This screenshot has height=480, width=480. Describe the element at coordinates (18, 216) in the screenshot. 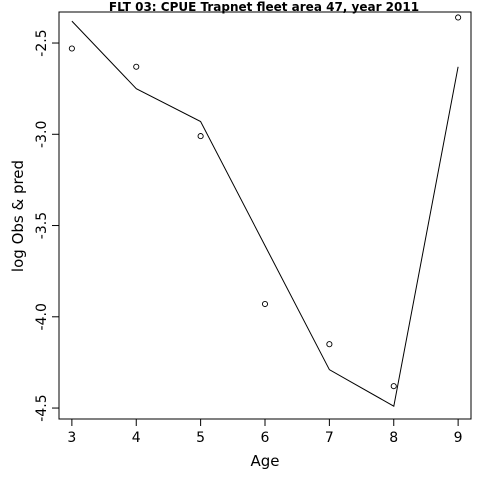

I see `y-axis-title: log Obs & pred` at that location.